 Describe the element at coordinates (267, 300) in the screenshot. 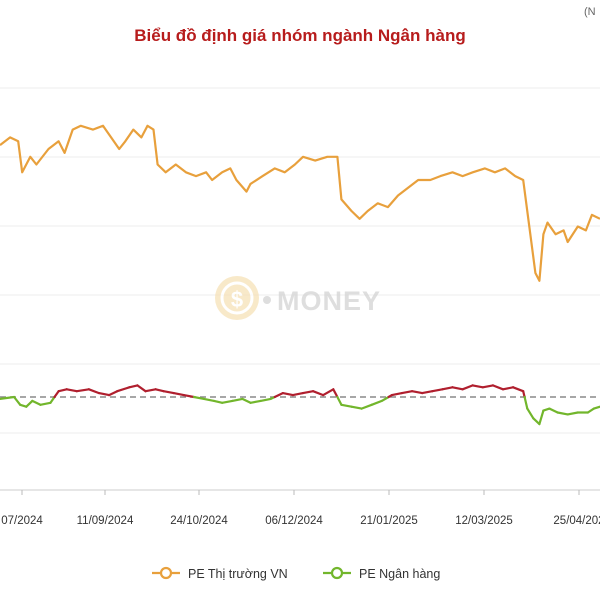

I see `watermark-dot-icon` at that location.